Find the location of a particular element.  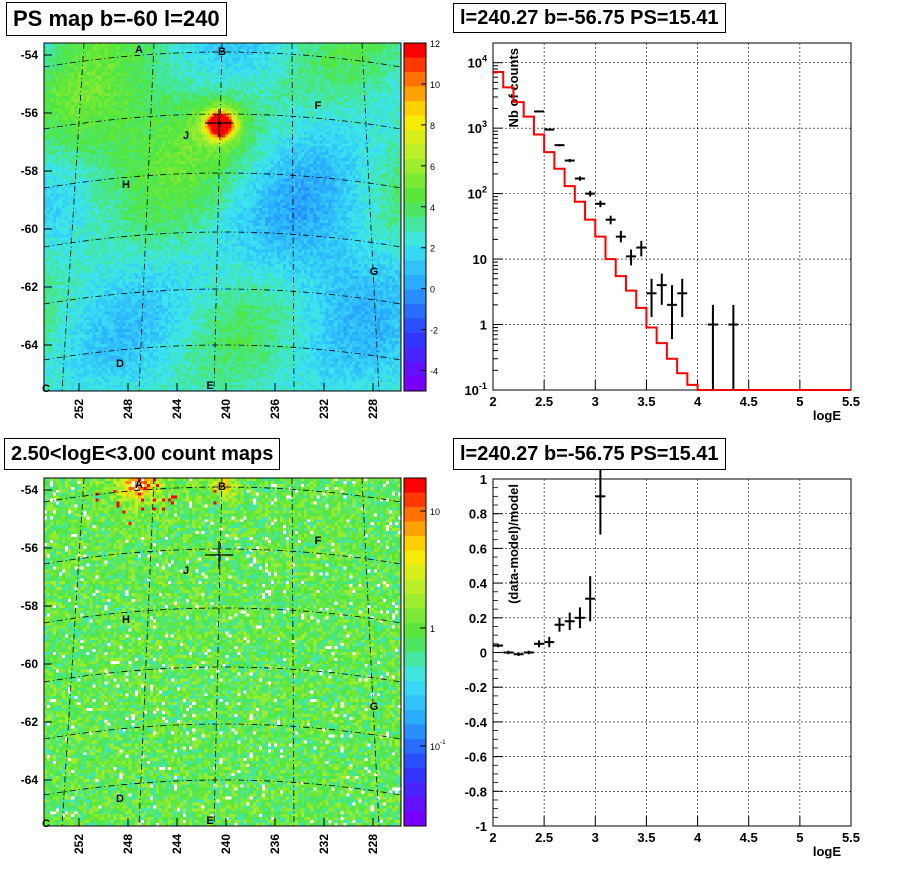

x-tick-label: 5 is located at coordinates (799, 837).